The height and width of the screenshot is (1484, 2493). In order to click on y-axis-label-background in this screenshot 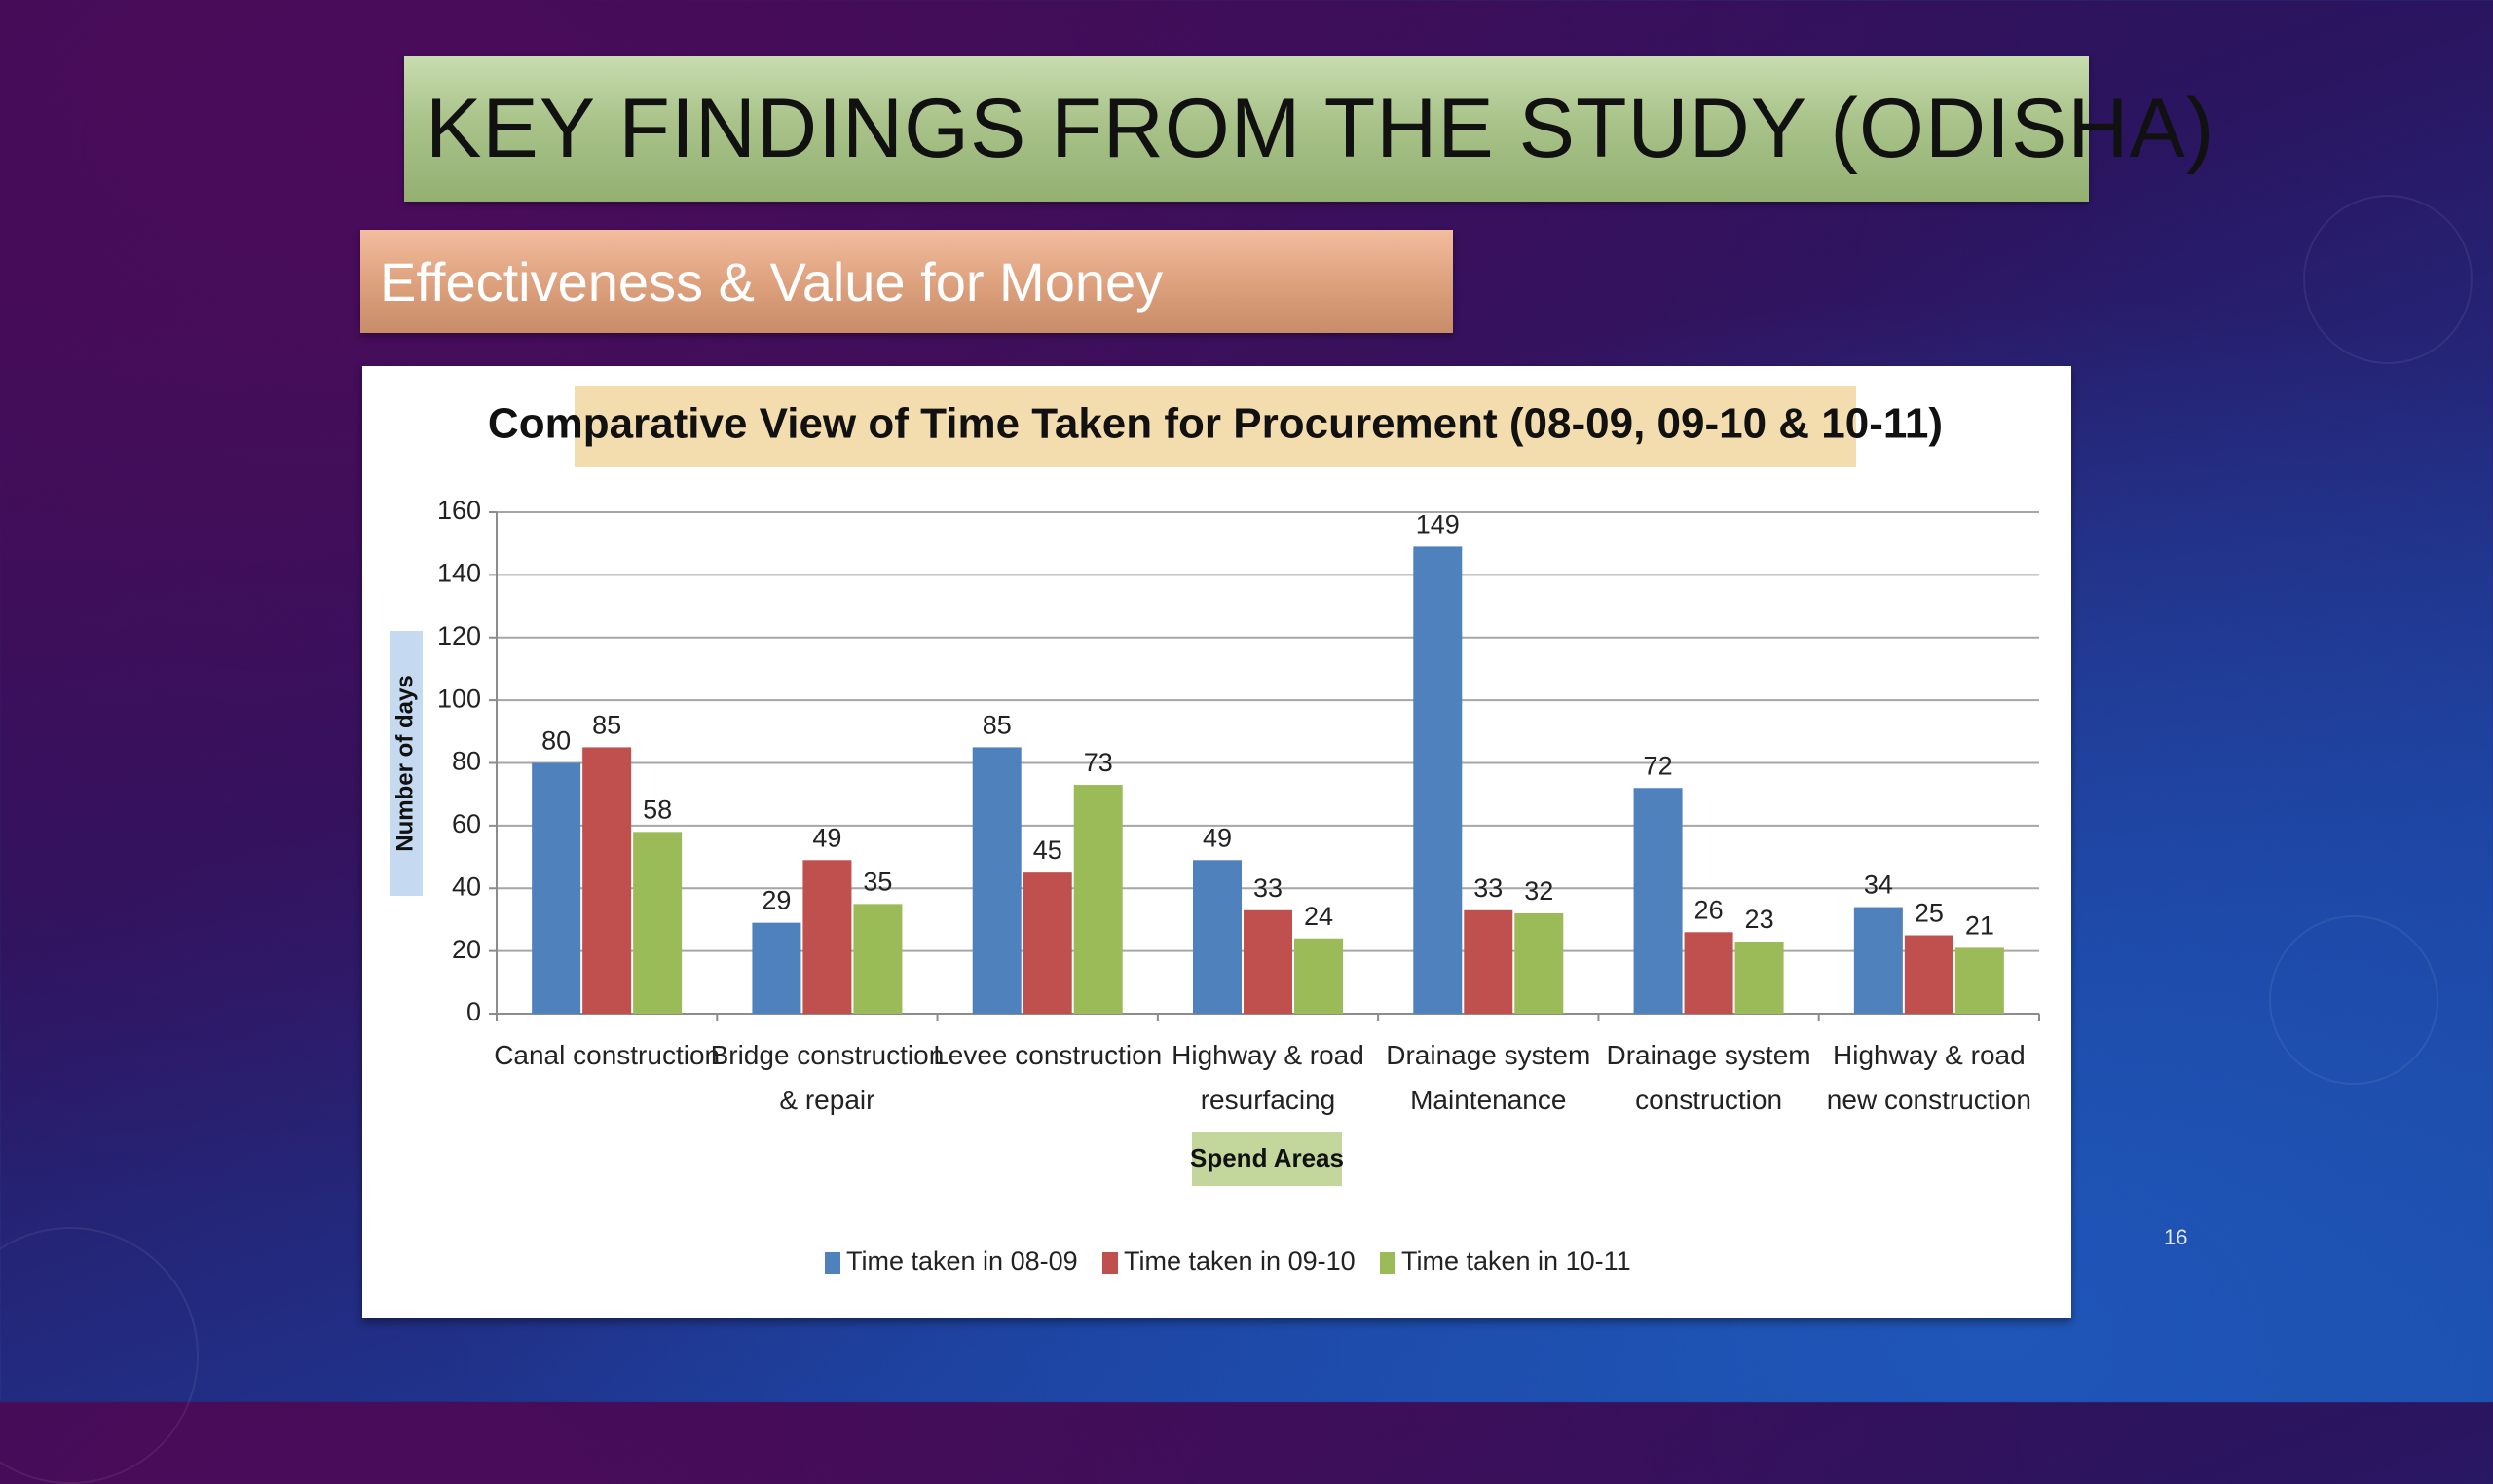, I will do `click(407, 763)`.